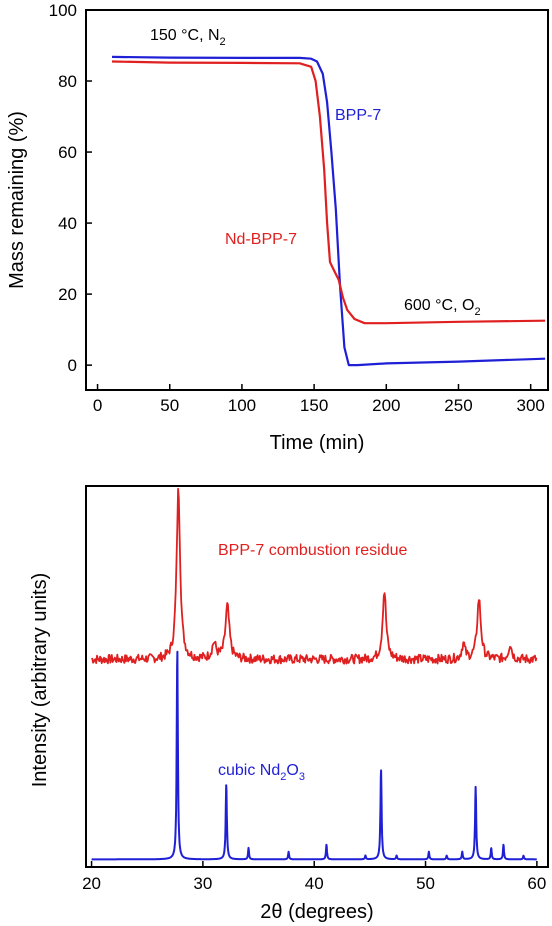 This screenshot has width=552, height=926. I want to click on tga-ytick-label: 0, so click(72, 365).